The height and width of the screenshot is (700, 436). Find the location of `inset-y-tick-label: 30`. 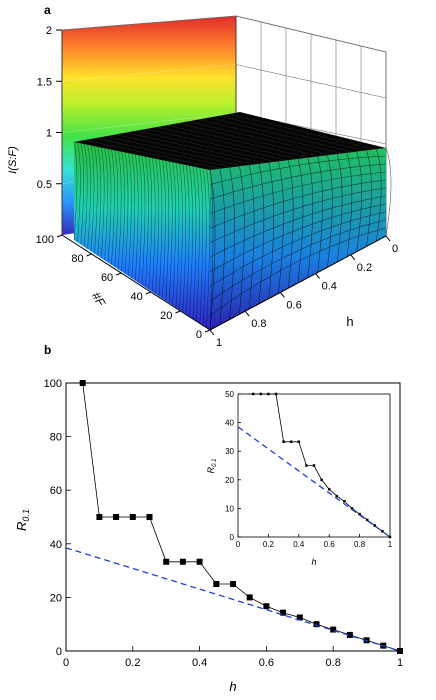

inset-y-tick-label: 30 is located at coordinates (229, 451).